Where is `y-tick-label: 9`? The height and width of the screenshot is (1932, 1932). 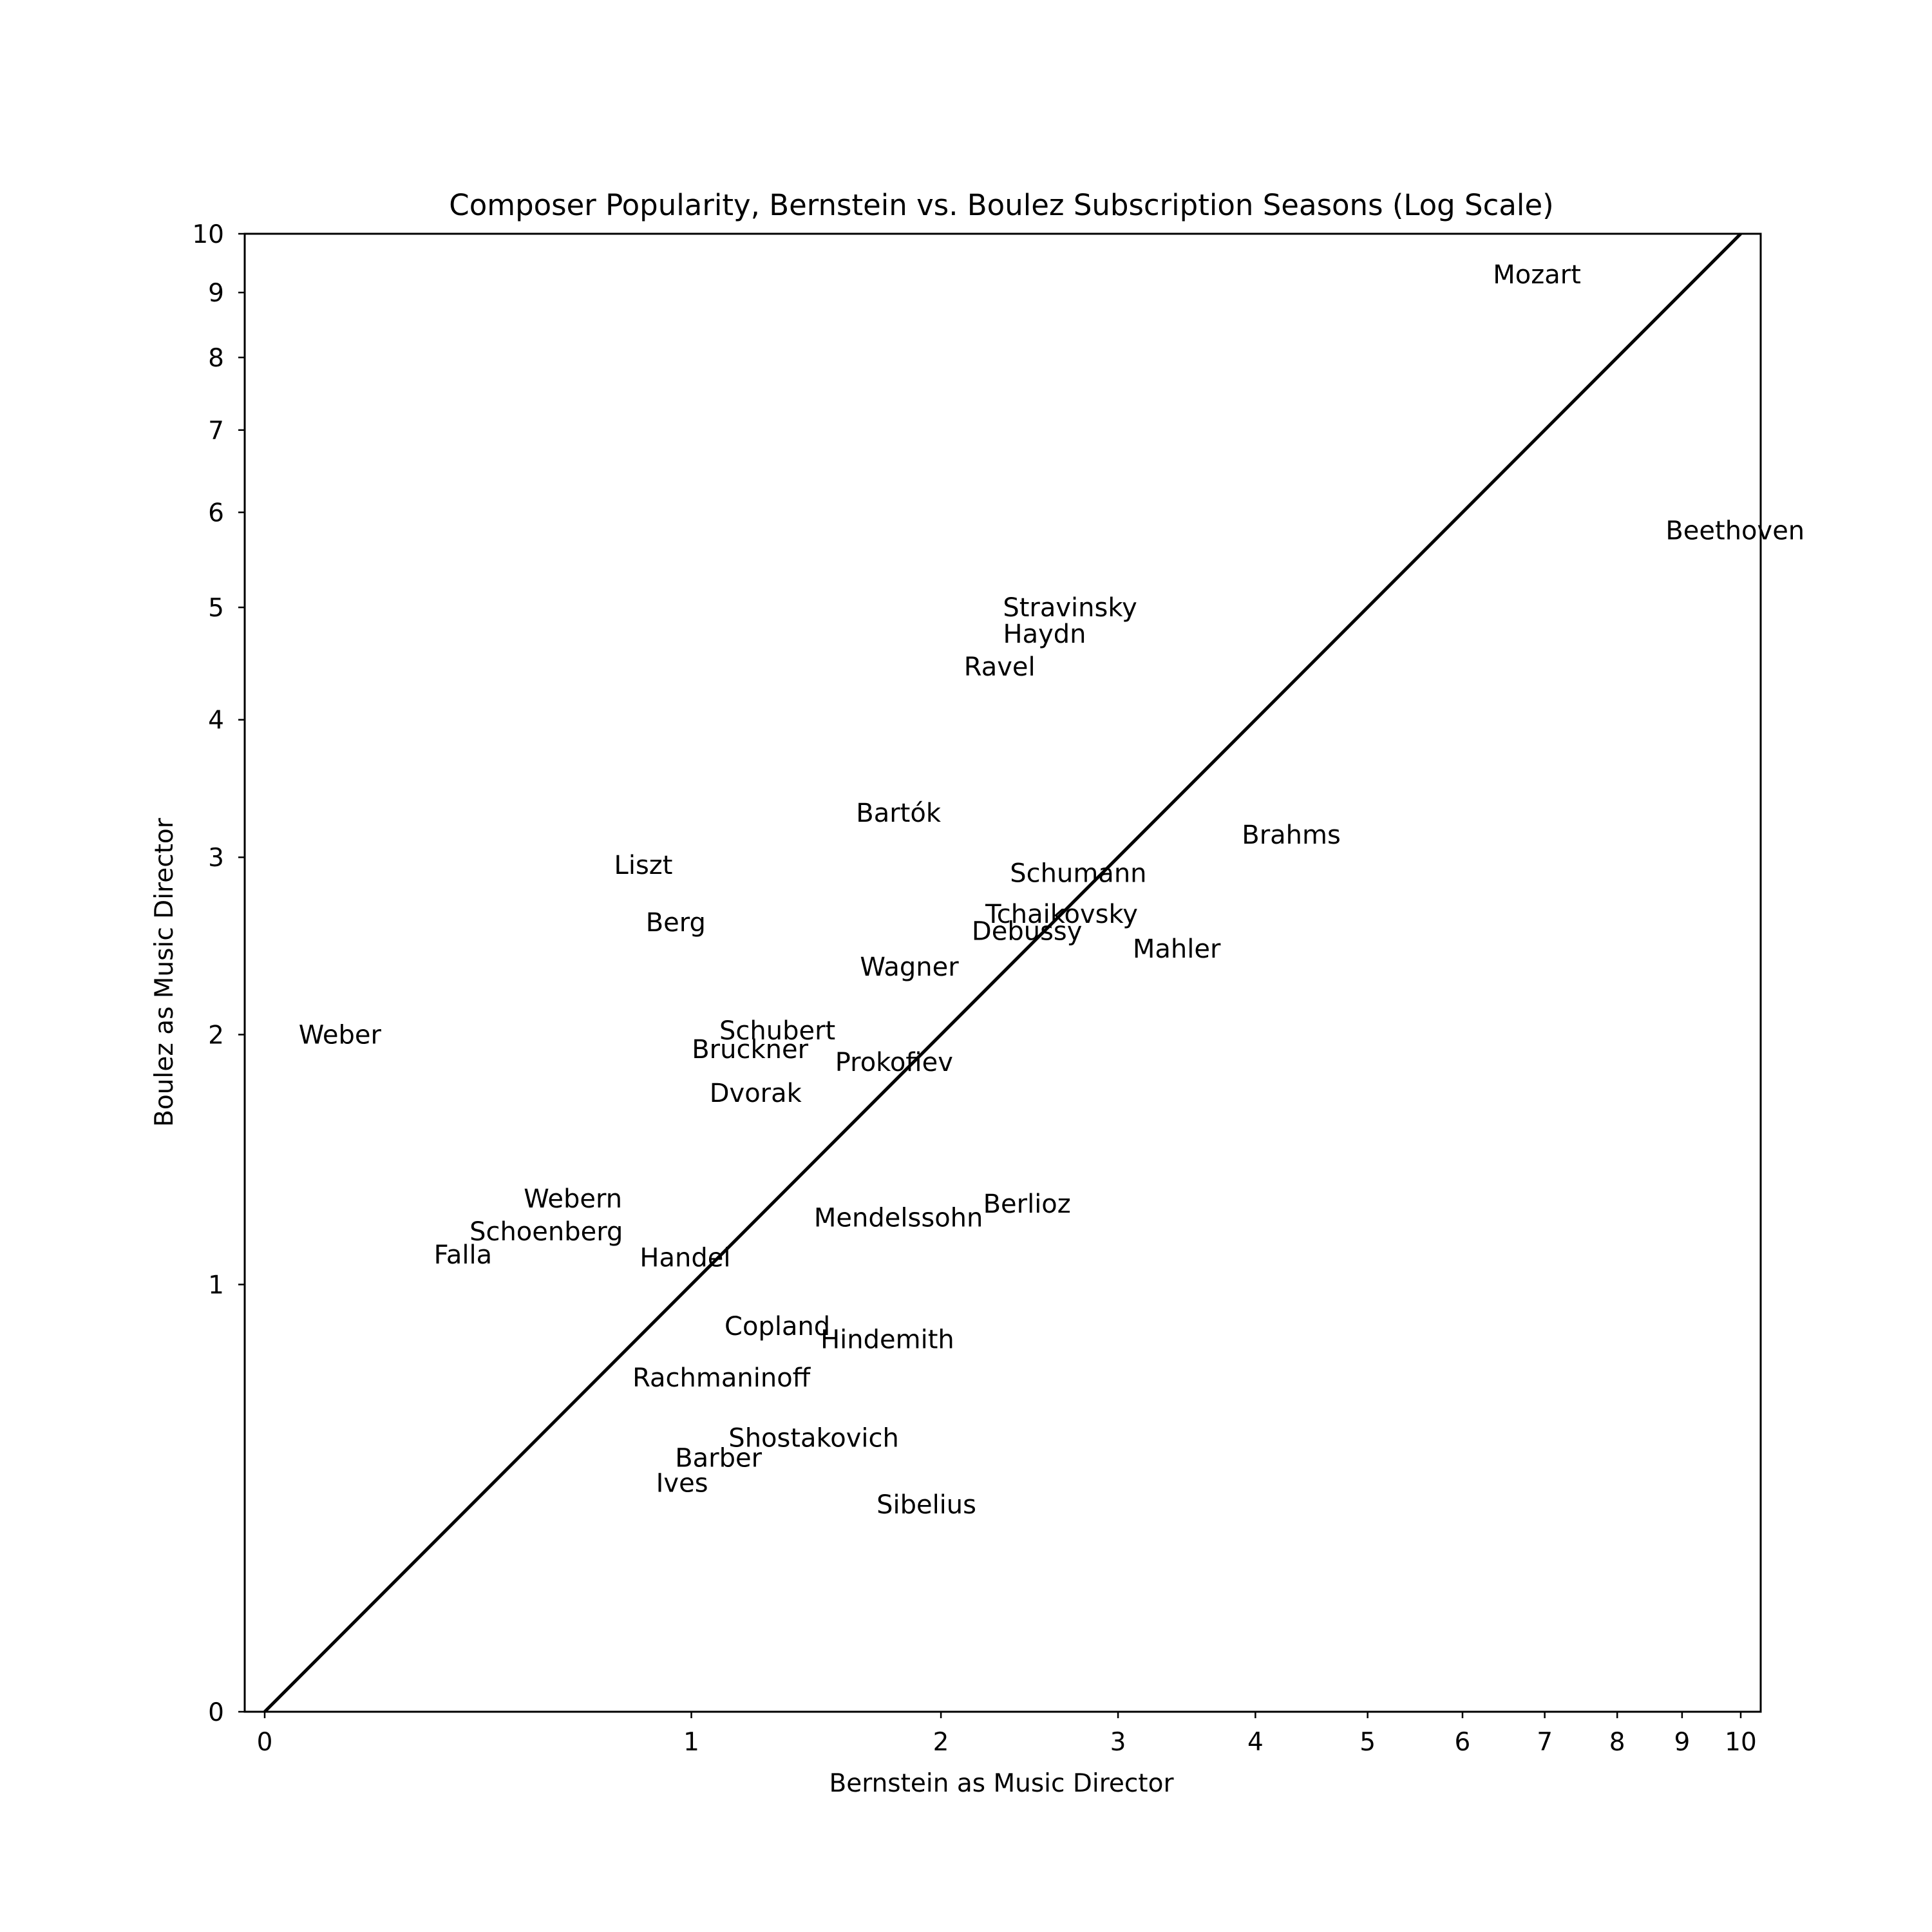 y-tick-label: 9 is located at coordinates (216, 293).